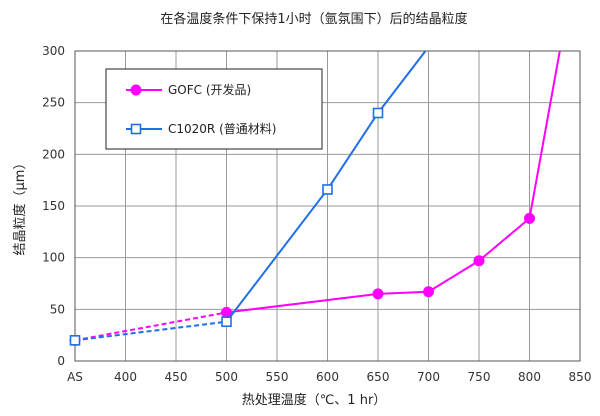  I want to click on x-axis-title: 热处理温度（℃、1 hr）, so click(314, 400).